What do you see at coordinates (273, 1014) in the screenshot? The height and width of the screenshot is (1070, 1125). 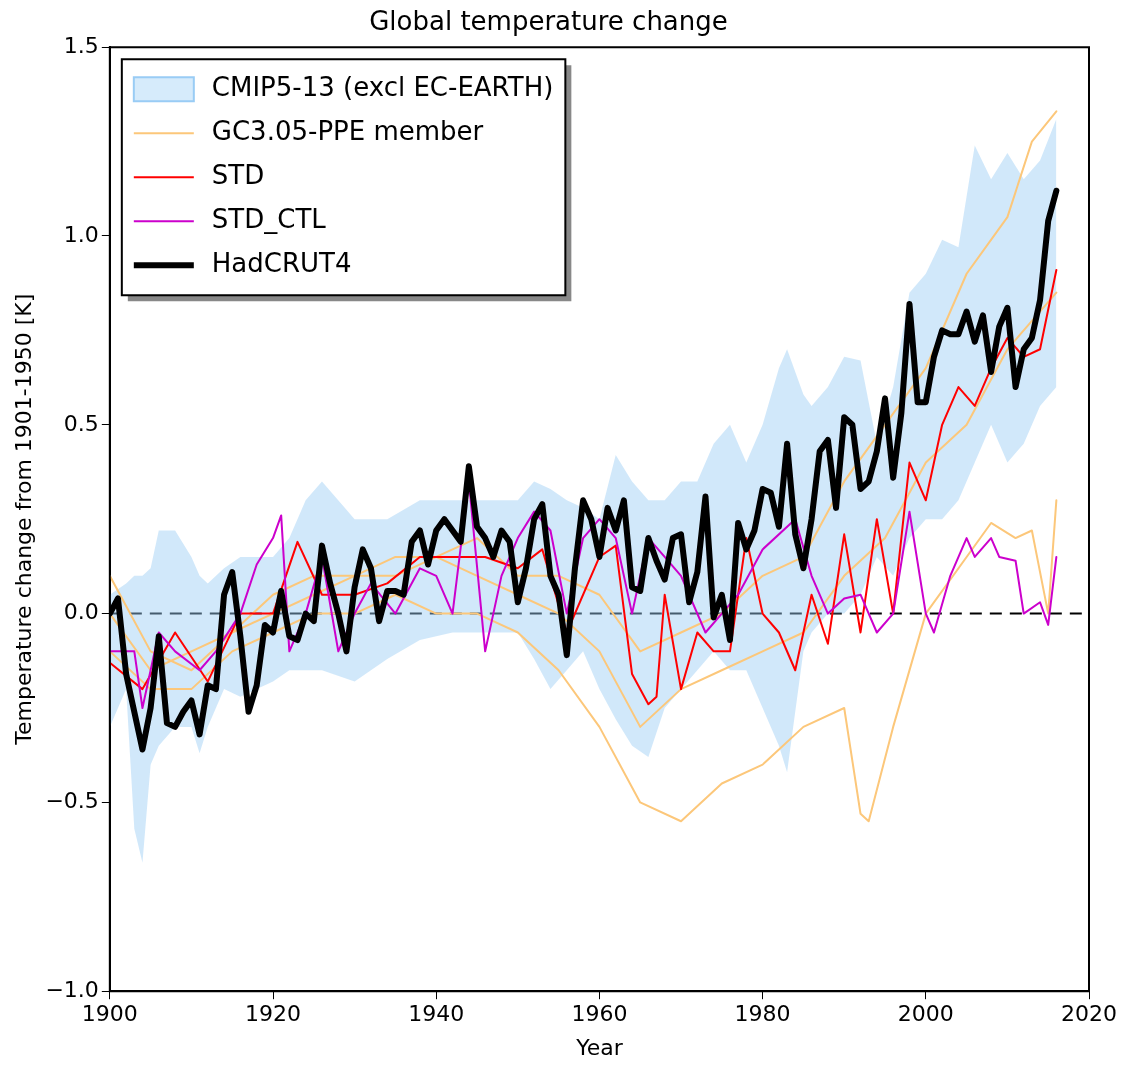 I see `x-tick-label: 1920` at bounding box center [273, 1014].